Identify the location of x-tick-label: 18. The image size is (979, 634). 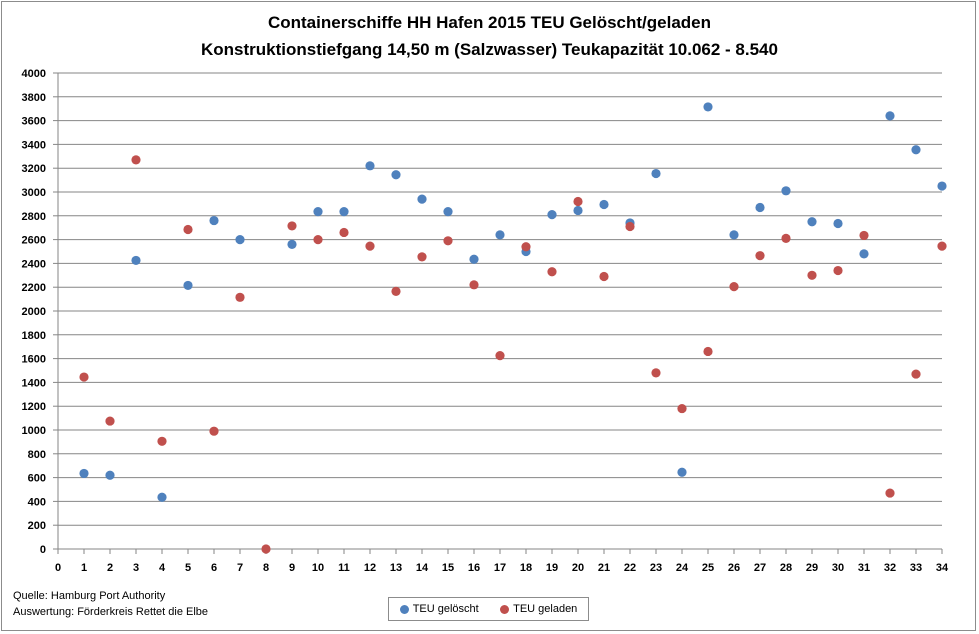
(526, 568).